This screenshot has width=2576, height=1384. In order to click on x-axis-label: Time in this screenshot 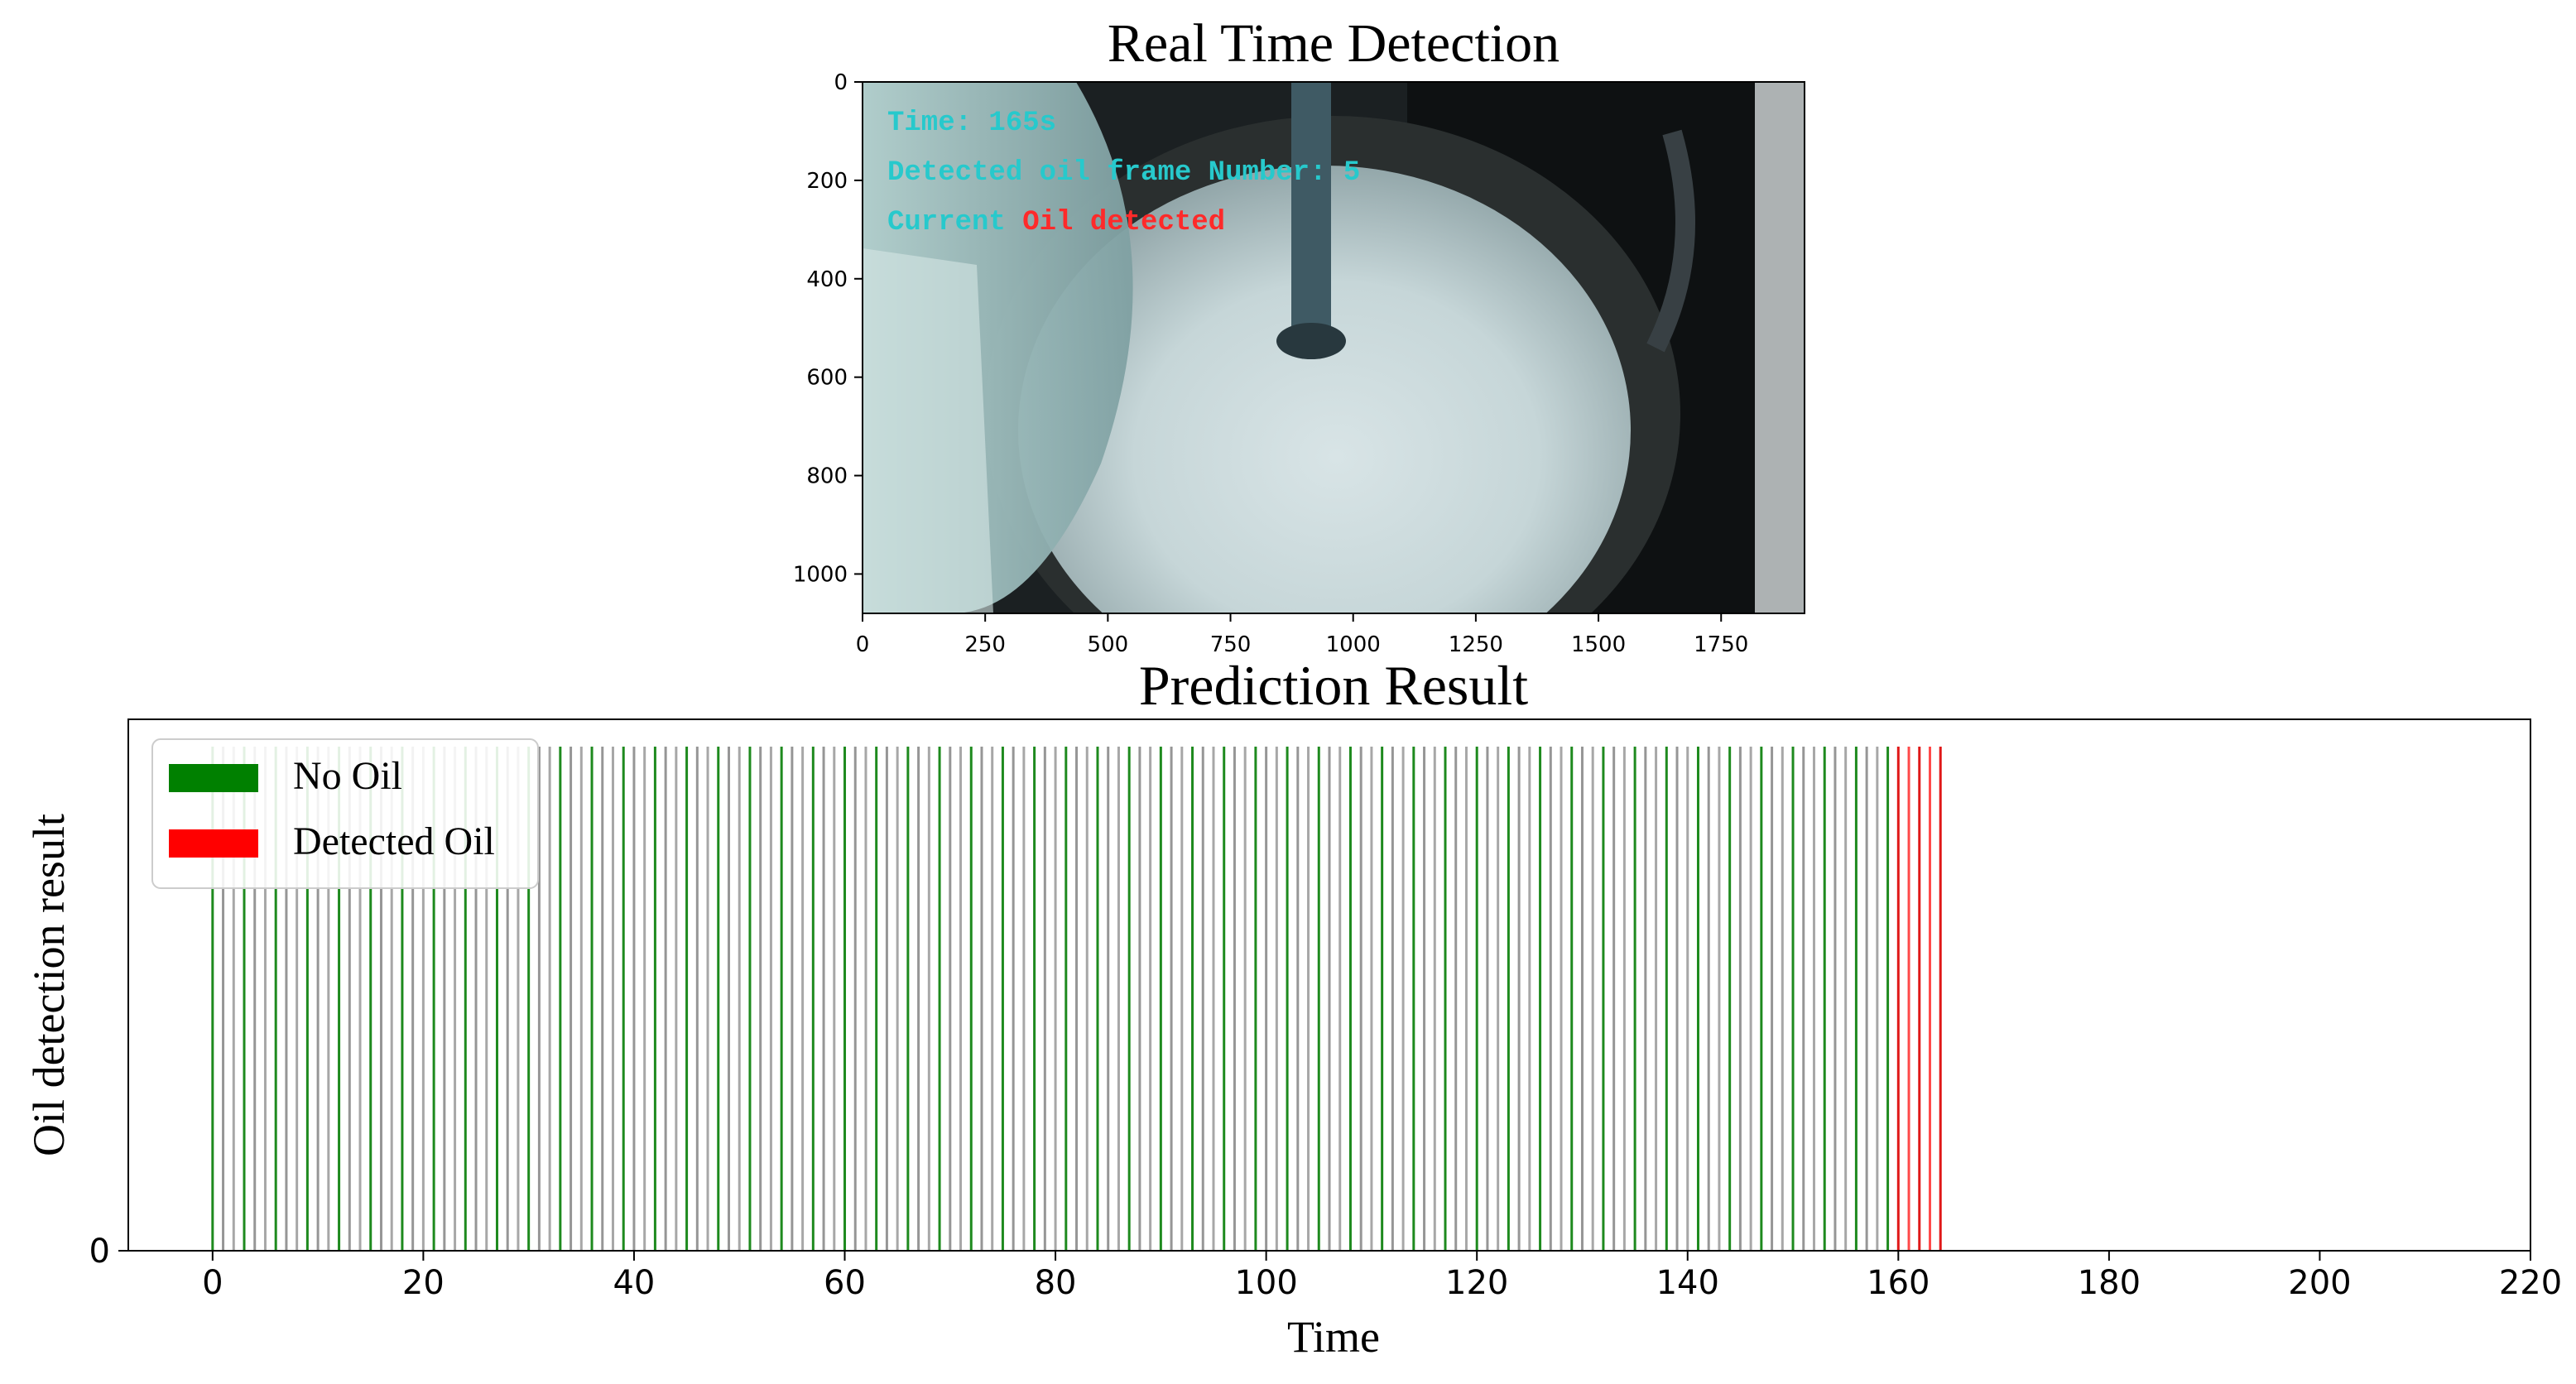, I will do `click(1333, 1337)`.